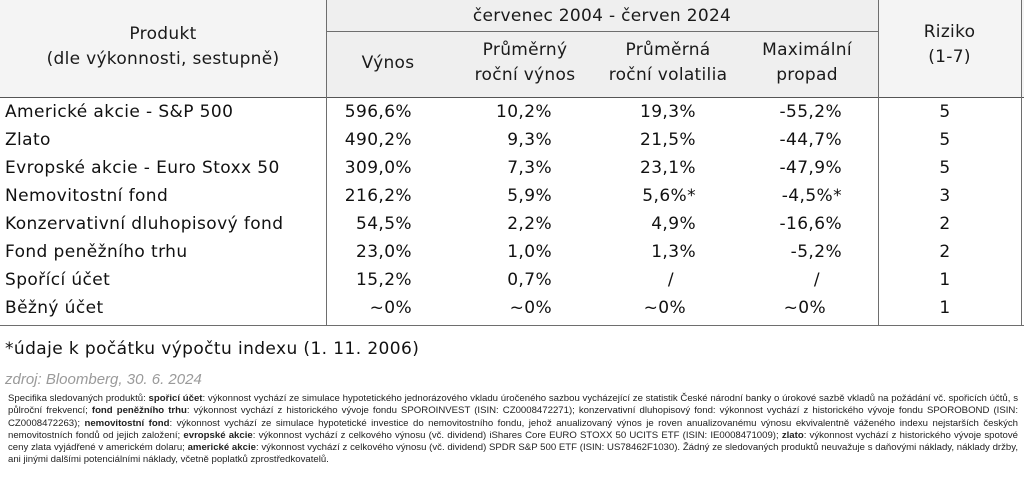 This screenshot has width=1024, height=477. I want to click on volatility-value: 21,5%, so click(667, 140).